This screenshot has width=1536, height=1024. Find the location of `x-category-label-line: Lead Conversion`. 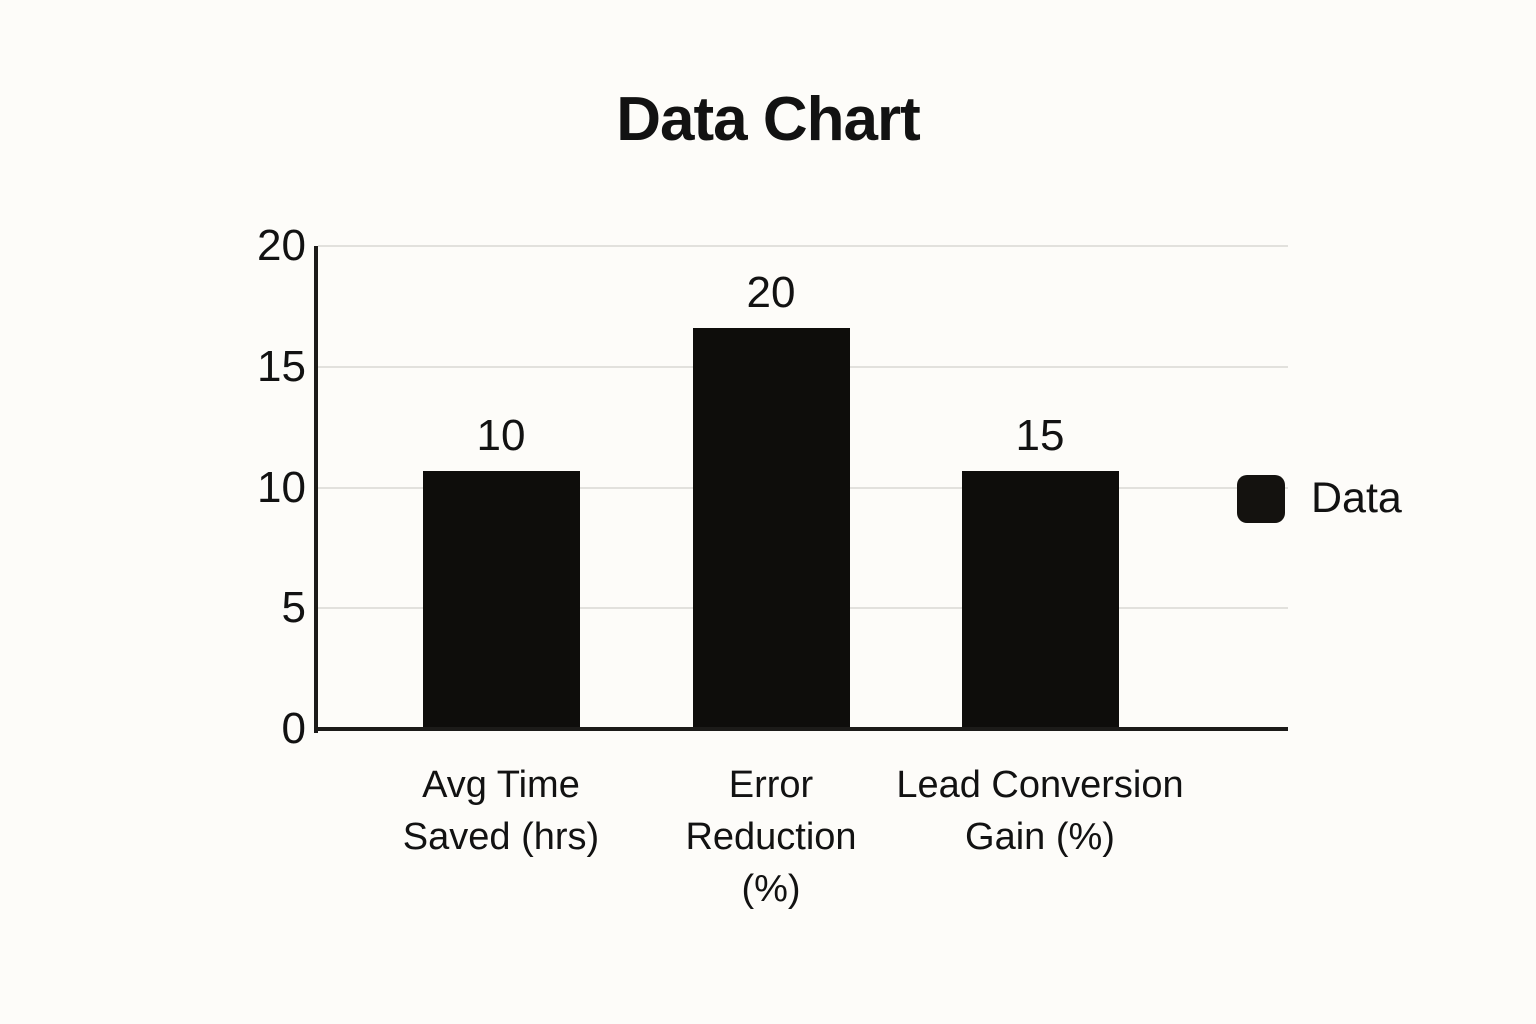

x-category-label-line: Lead Conversion is located at coordinates (1040, 785).